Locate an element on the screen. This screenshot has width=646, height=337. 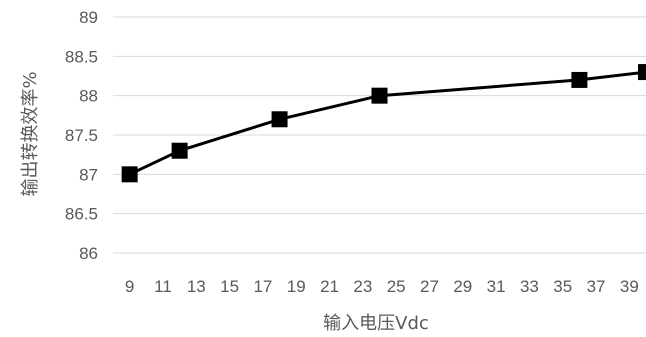
y-tick-label: 87.5 is located at coordinates (81, 135).